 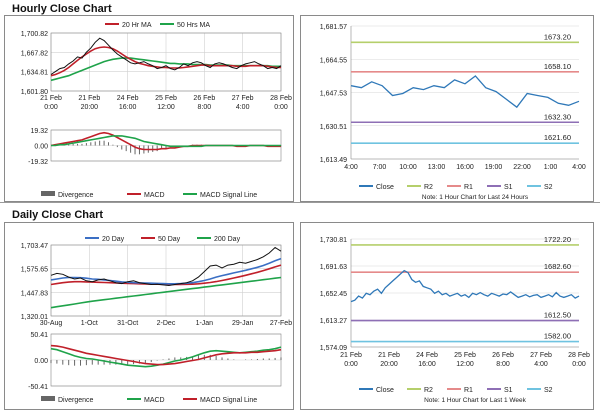 I want to click on intraday-legend-item-0-label: Close, so click(x=385, y=390).